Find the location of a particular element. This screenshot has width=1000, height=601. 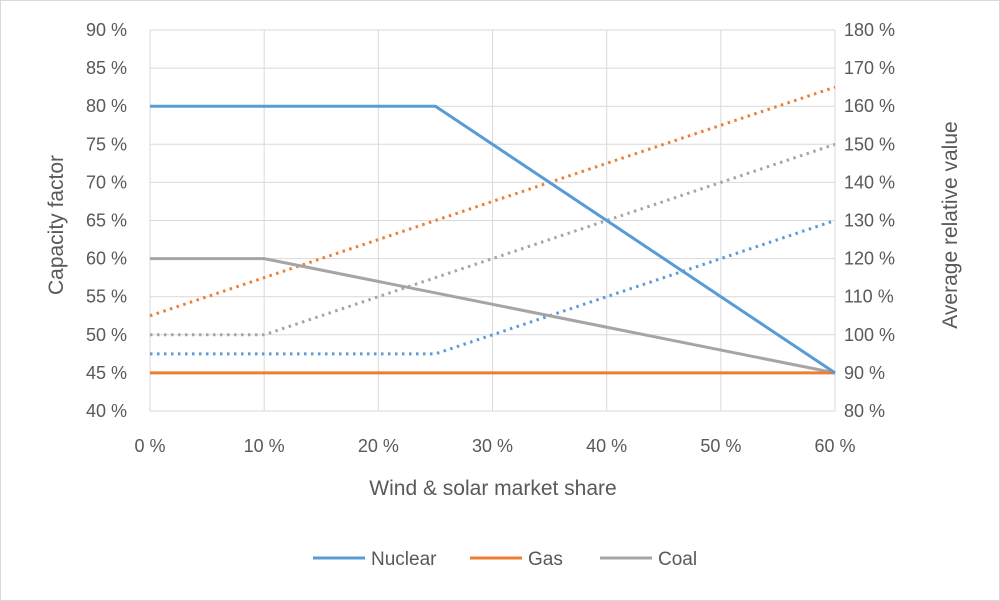

x-axis-title: Wind & solar market share is located at coordinates (492, 488).